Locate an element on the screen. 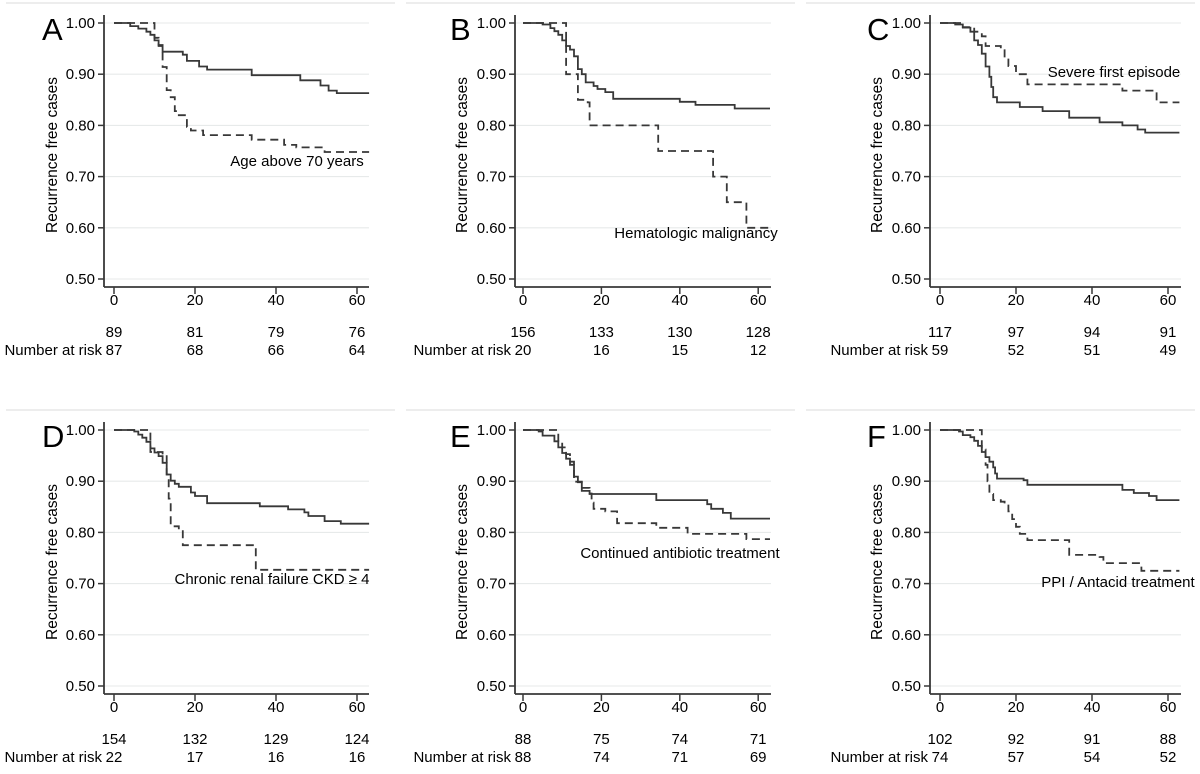 The height and width of the screenshot is (774, 1200). group-label: Age above 70 years is located at coordinates (296, 161).